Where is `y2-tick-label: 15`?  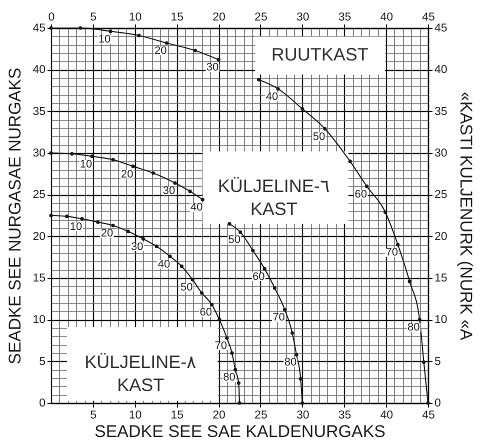
y2-tick-label: 15 is located at coordinates (441, 278).